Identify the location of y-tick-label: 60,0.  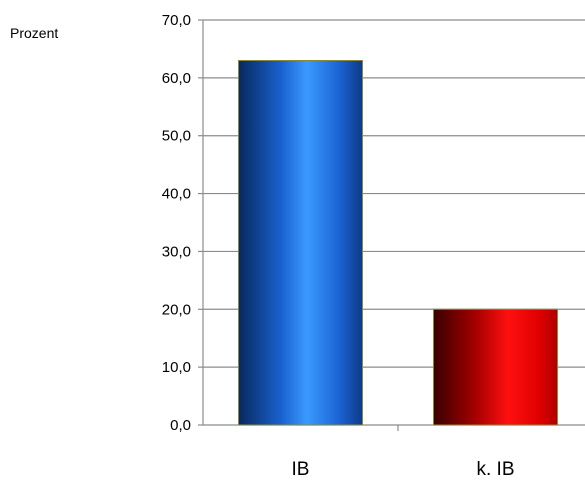
(176, 78).